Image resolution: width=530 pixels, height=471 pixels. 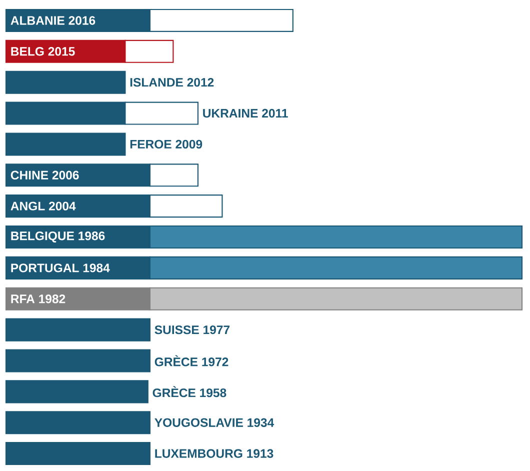 I want to click on y-tick-label: GRÈCE 1972, so click(x=191, y=360).